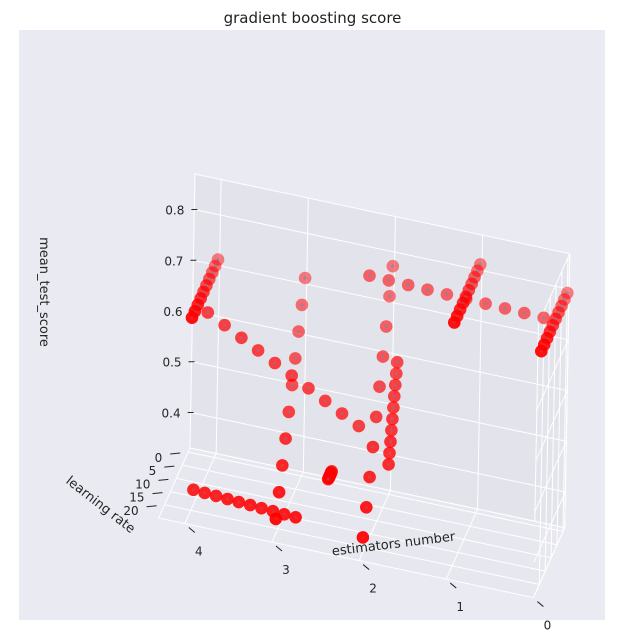 The image size is (625, 641). Describe the element at coordinates (172, 312) in the screenshot. I see `z-tick-label: 0.6` at that location.